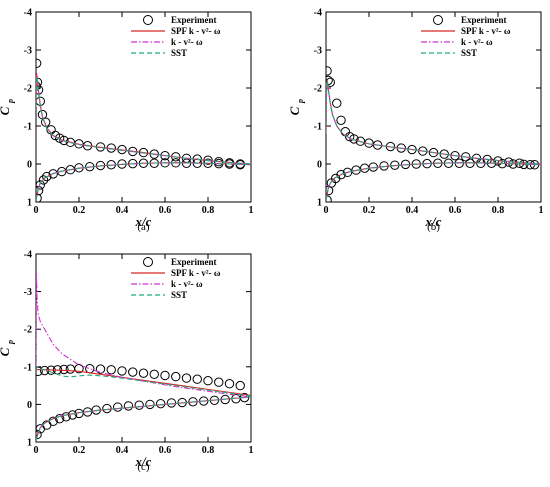  Describe the element at coordinates (36, 210) in the screenshot. I see `x-tick-label: 0` at that location.